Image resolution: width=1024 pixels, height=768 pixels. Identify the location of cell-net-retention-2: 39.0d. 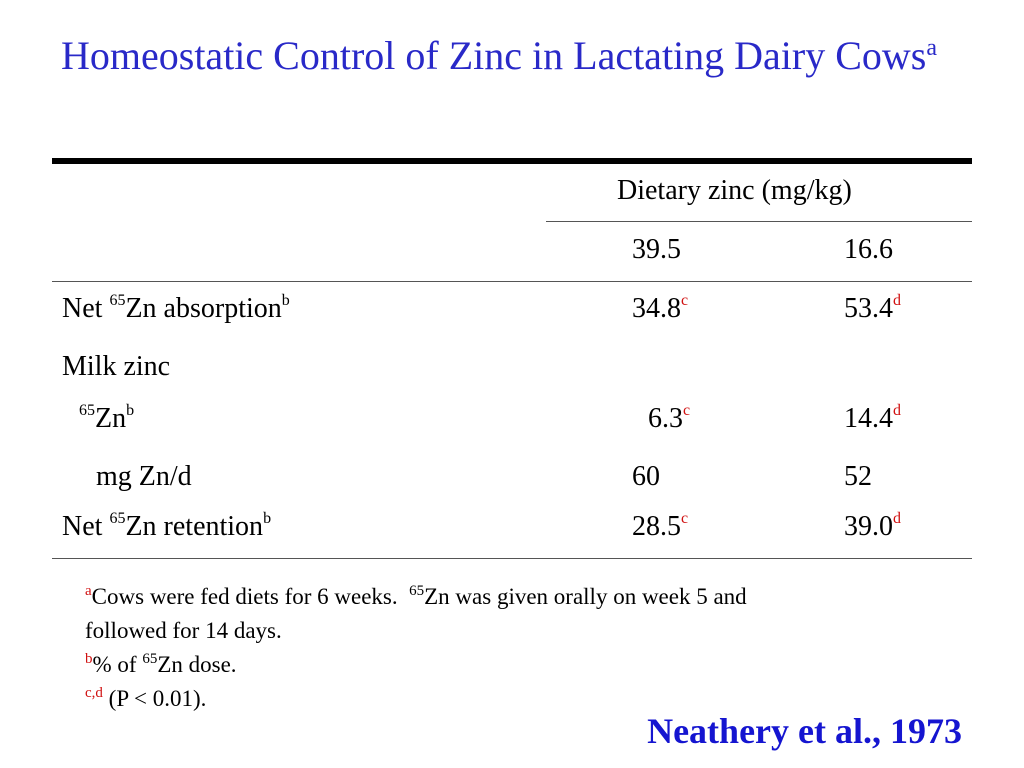
(872, 527).